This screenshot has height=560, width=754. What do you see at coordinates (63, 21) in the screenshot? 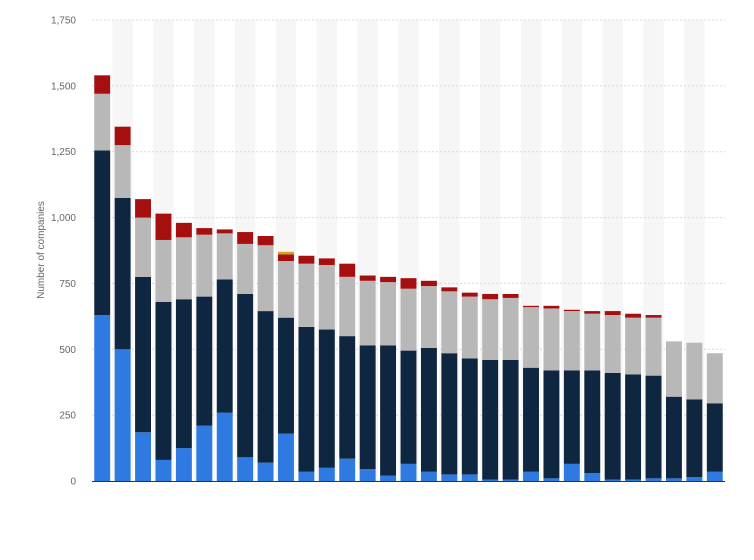
I see `y-tick-label: 1,750` at bounding box center [63, 21].